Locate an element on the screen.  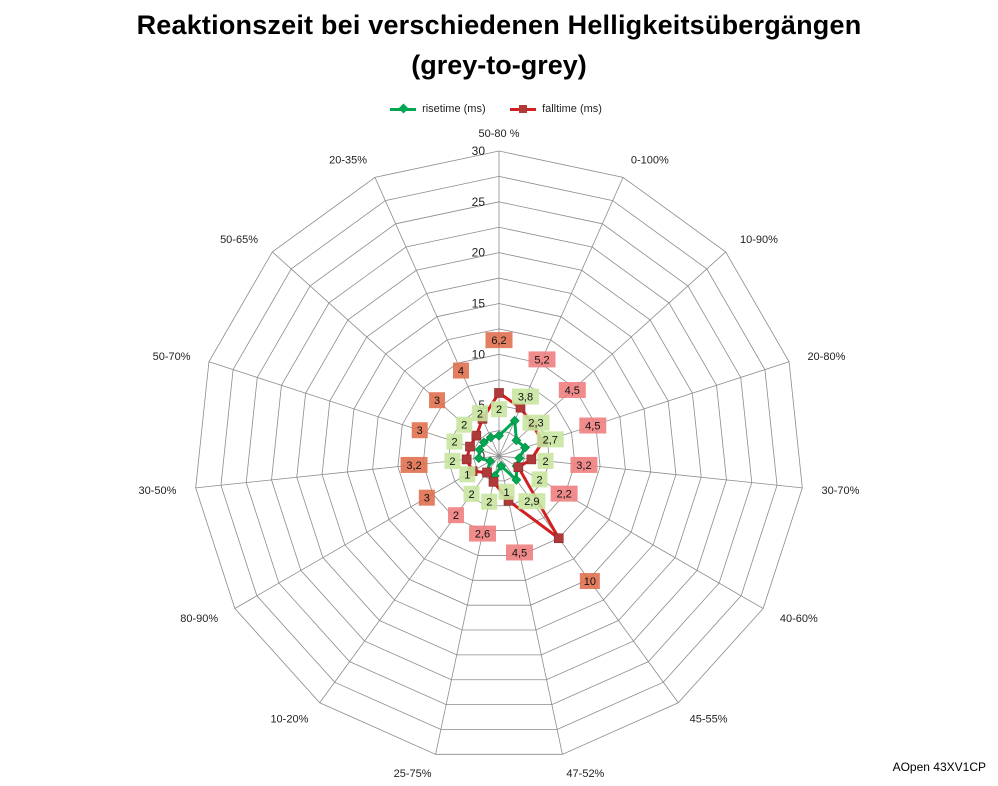
data-label: 2,3 is located at coordinates (535, 424).